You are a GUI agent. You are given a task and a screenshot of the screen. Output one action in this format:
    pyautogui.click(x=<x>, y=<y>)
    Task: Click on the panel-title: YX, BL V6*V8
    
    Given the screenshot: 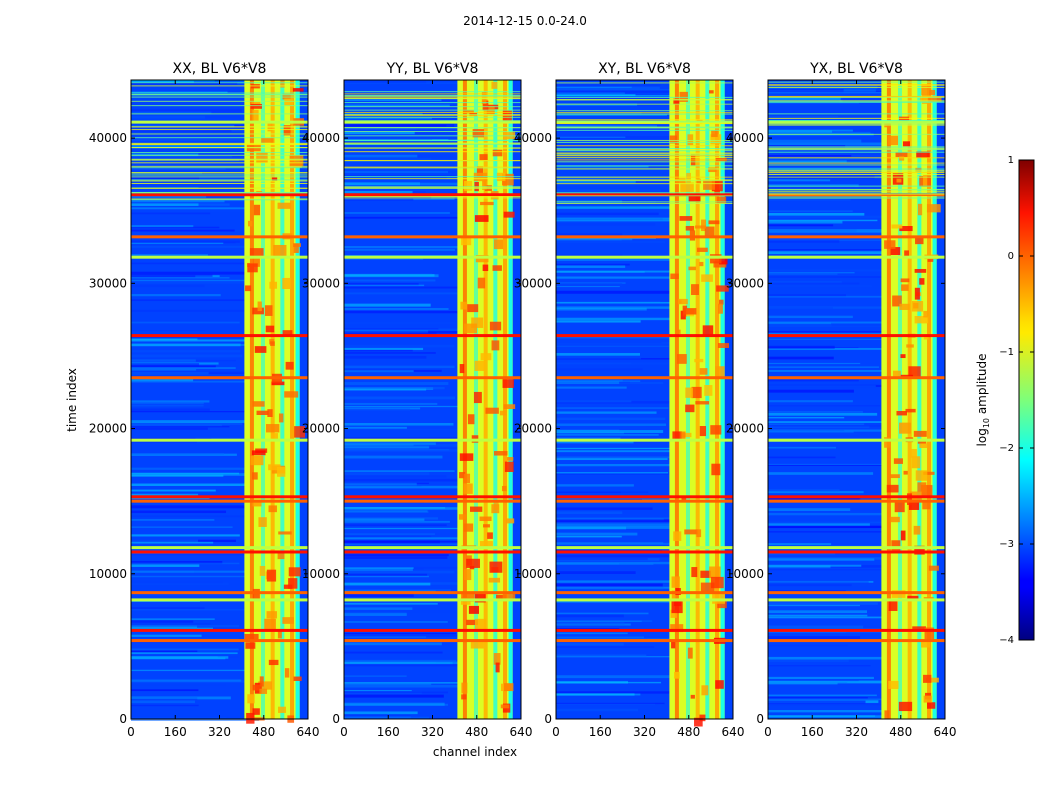 What is the action you would take?
    pyautogui.click(x=856, y=69)
    